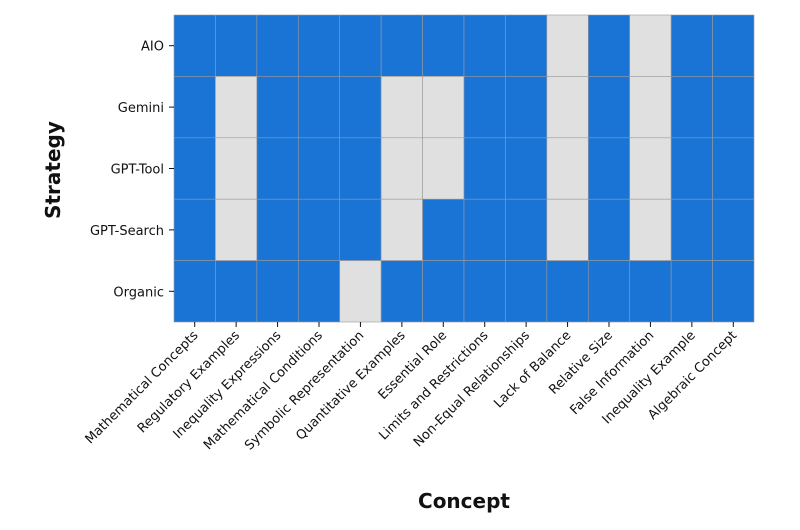 The height and width of the screenshot is (530, 800). I want to click on y-tick-label: GPT-Search, so click(127, 231).